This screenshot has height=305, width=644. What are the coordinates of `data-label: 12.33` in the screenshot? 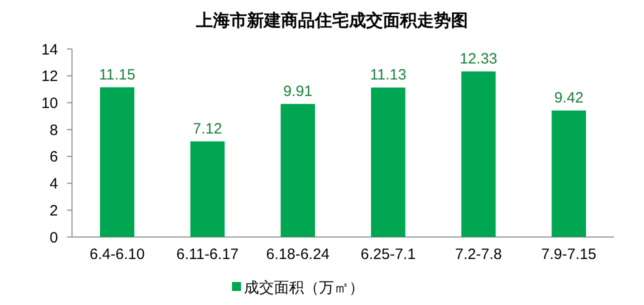 It's located at (479, 59).